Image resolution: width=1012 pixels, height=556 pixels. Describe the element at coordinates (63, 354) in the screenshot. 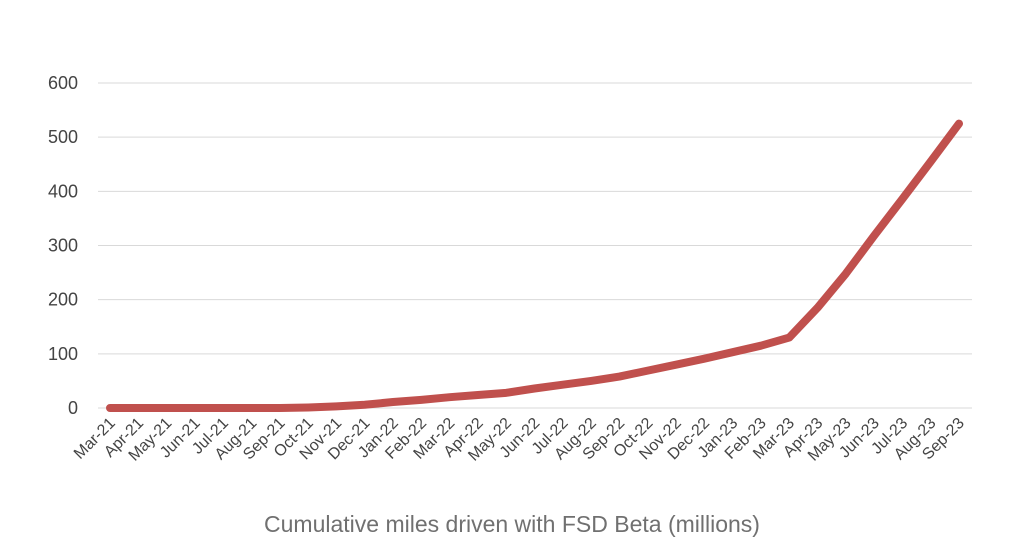

I see `y-tick-label: 100` at that location.